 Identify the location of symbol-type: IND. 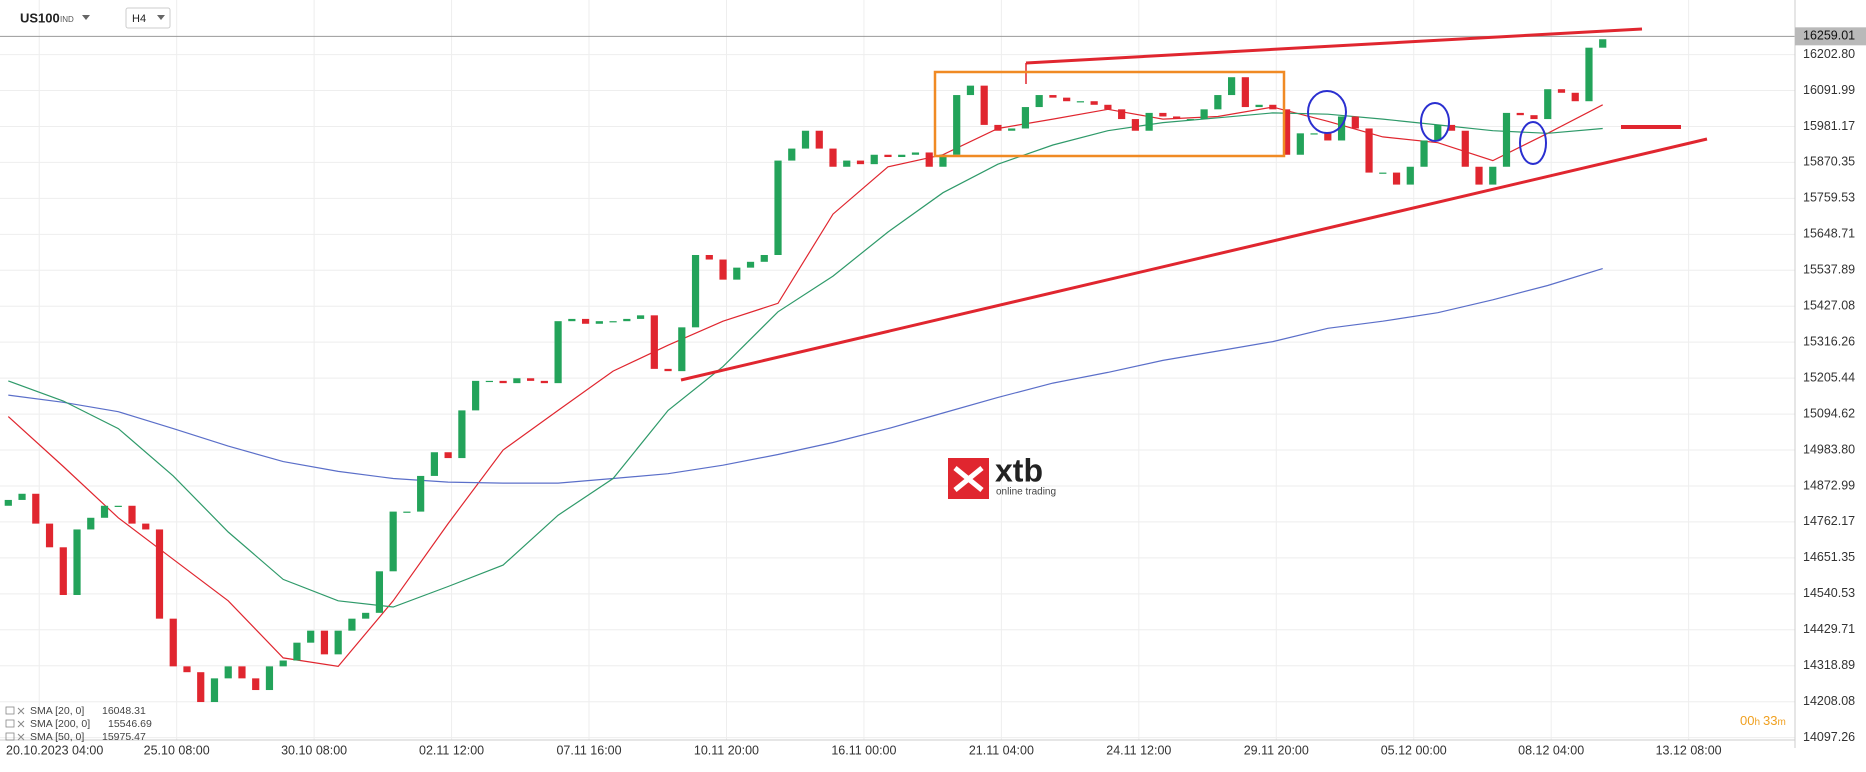
(67, 19).